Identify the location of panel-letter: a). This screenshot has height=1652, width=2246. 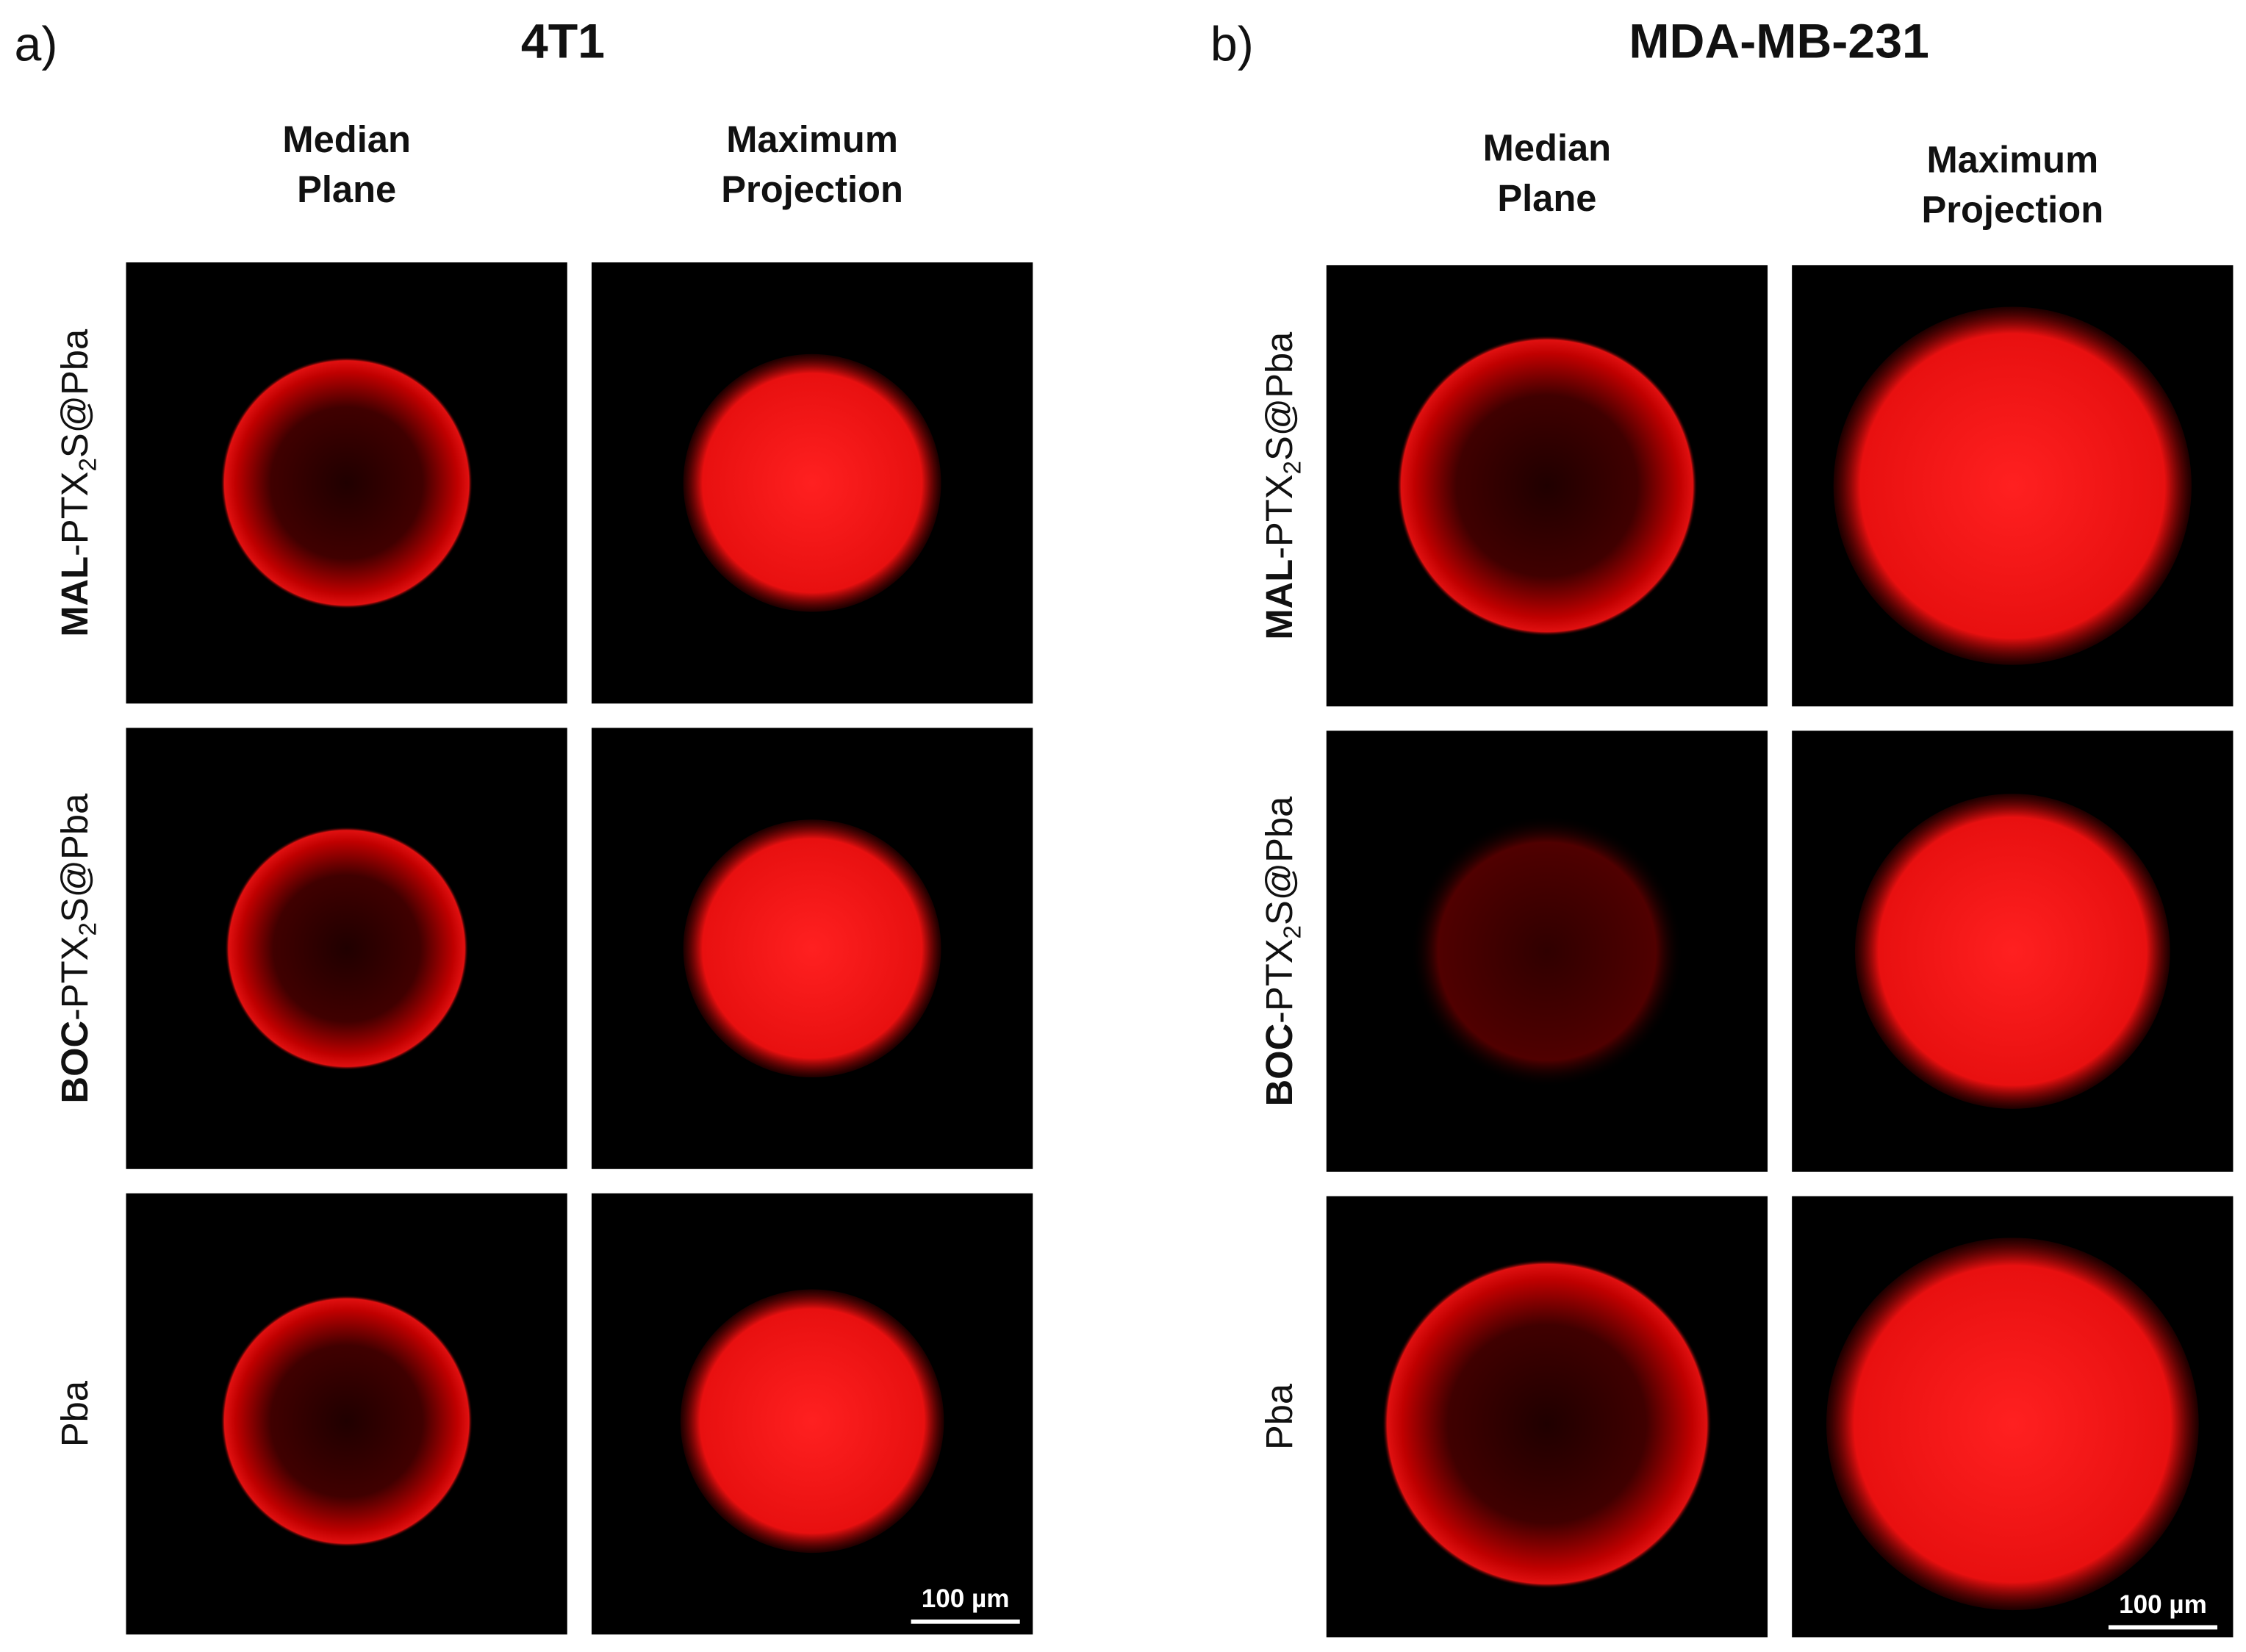
(35, 44).